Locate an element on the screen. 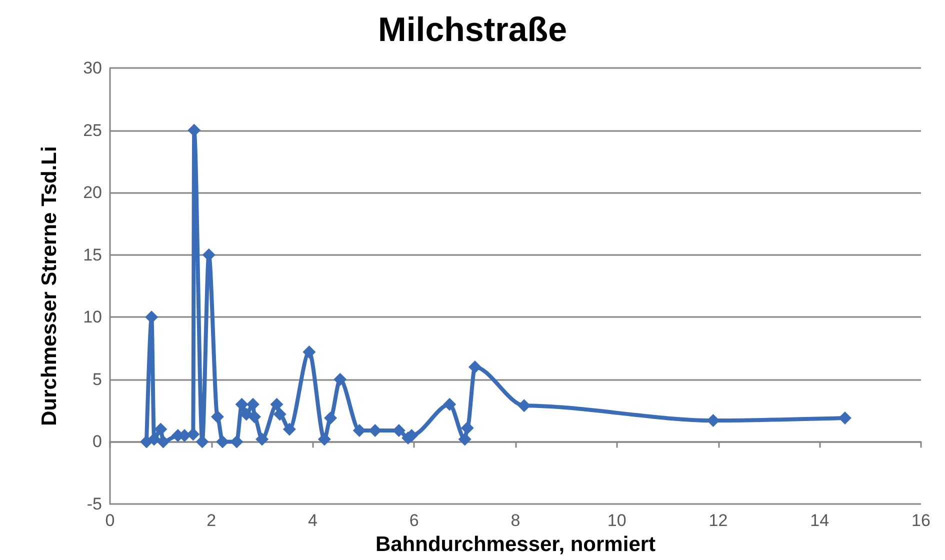  x-tick-label: 10 is located at coordinates (616, 520).